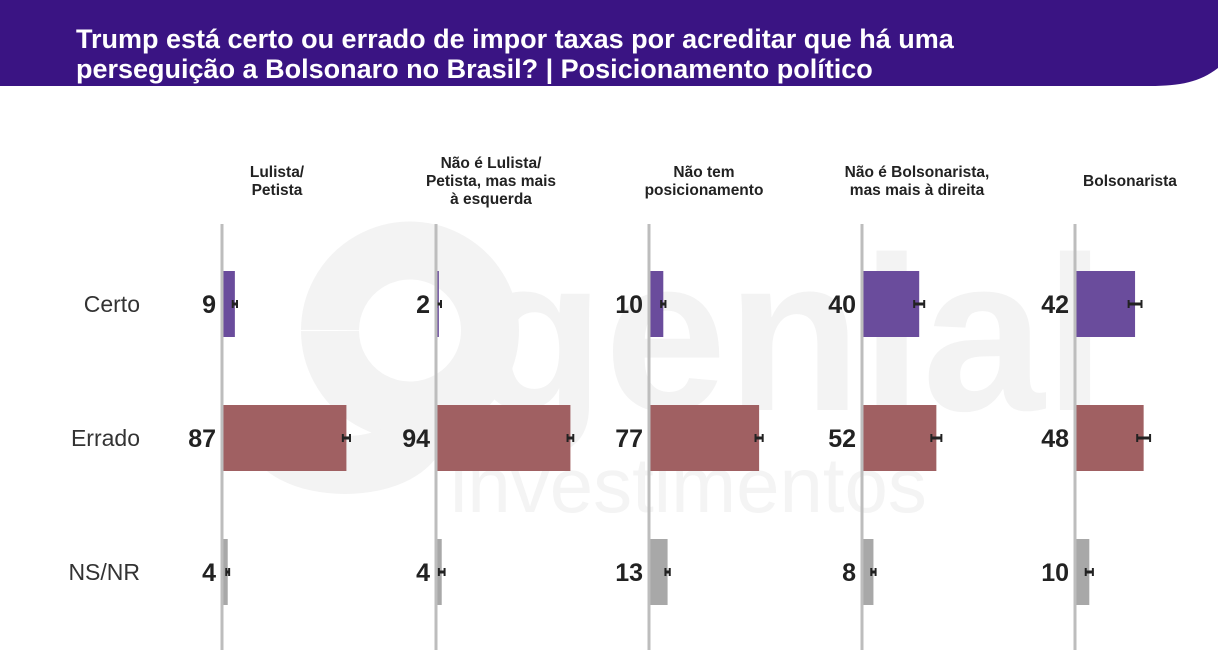  Describe the element at coordinates (849, 573) in the screenshot. I see `value-label-3-2: 8` at that location.